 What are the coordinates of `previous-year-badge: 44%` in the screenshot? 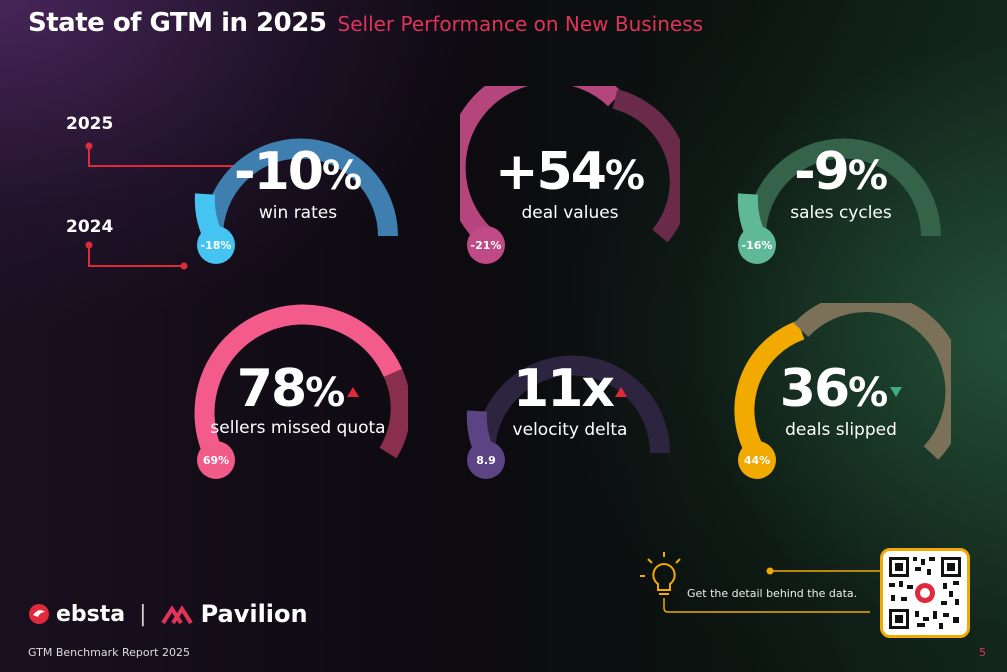 It's located at (757, 460).